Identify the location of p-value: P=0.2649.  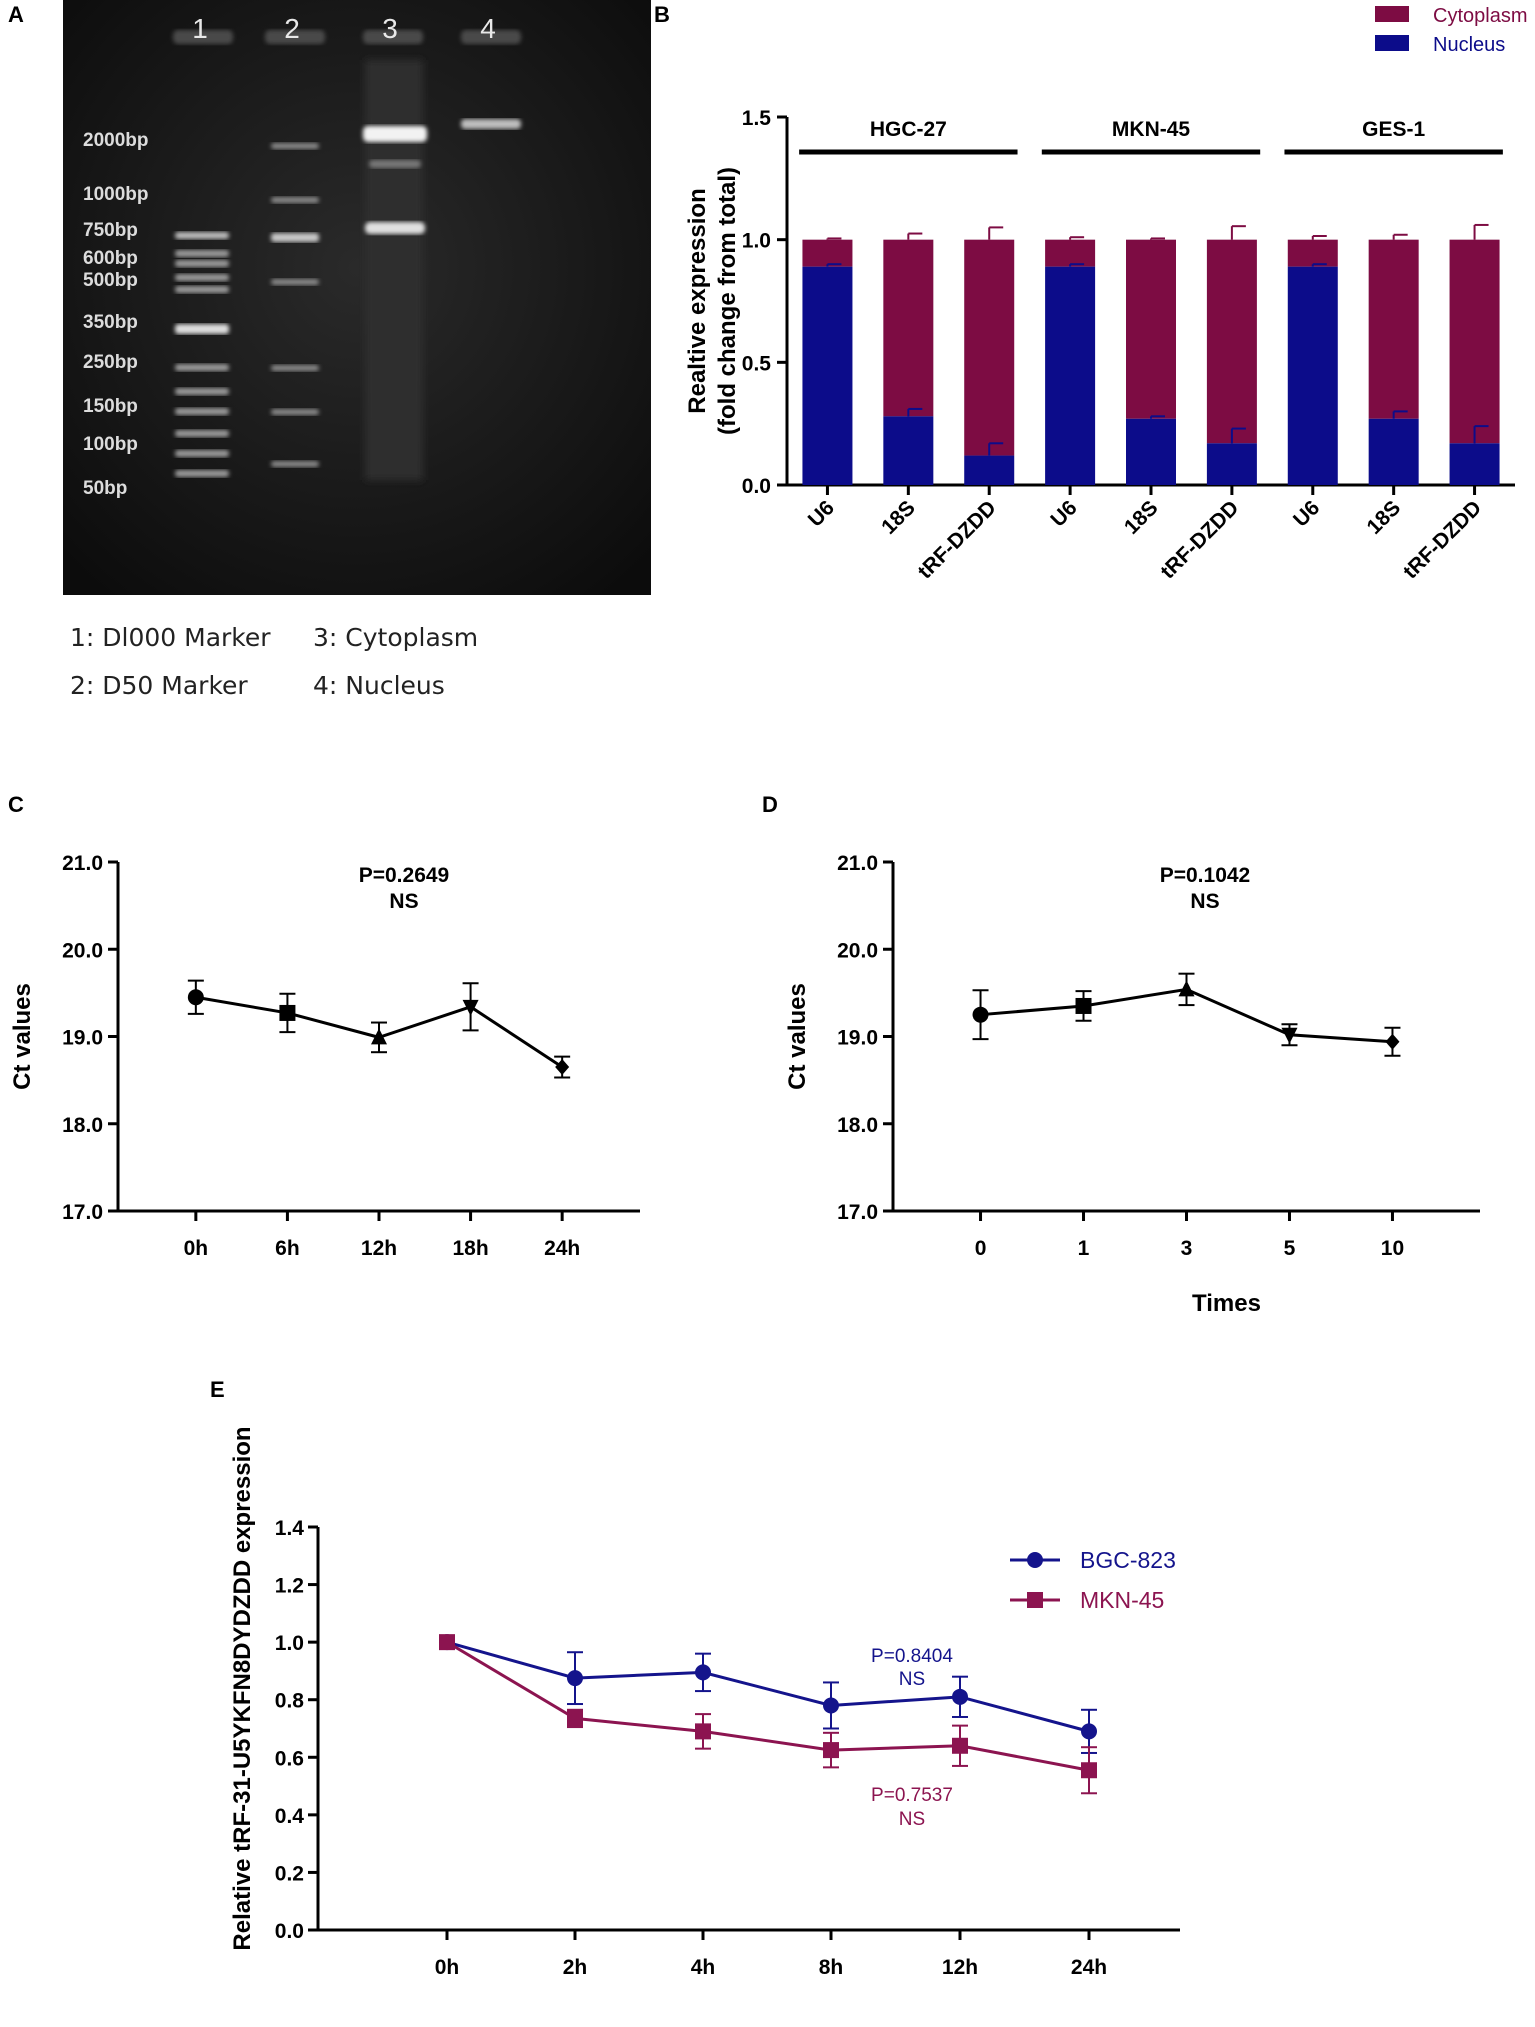
(404, 875).